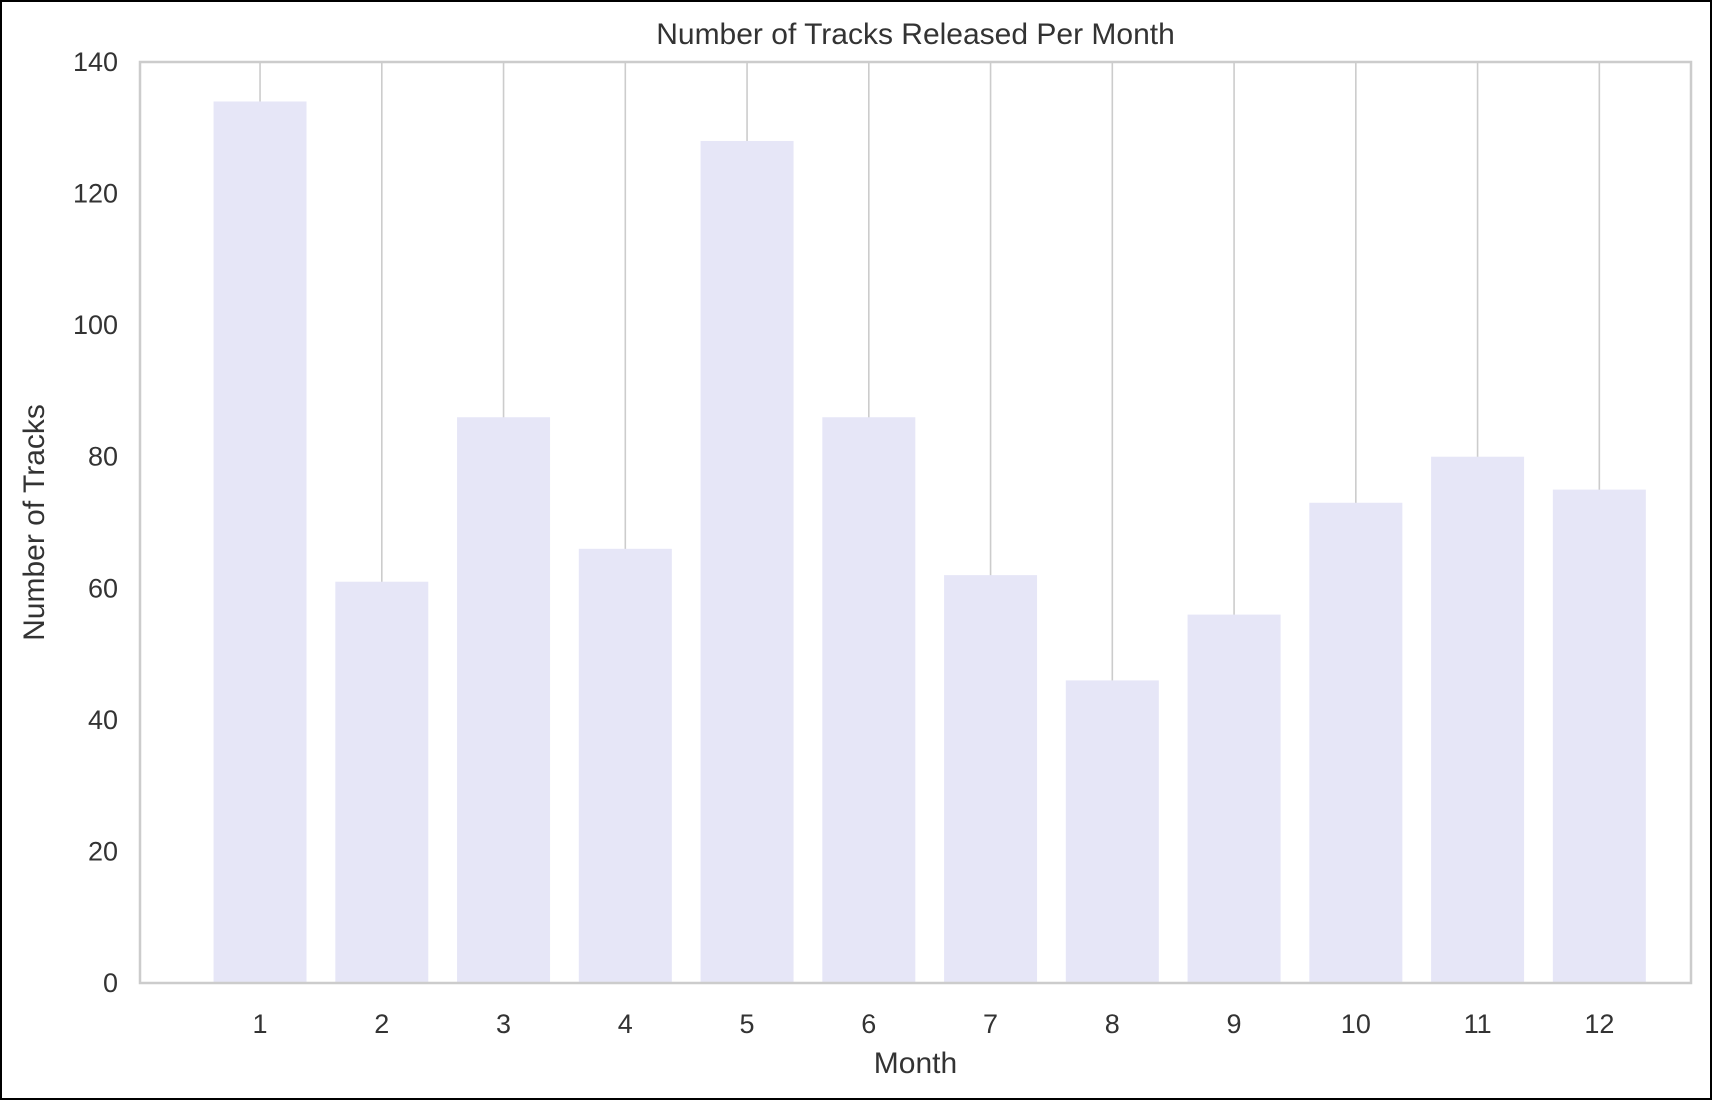 The image size is (1712, 1100). Describe the element at coordinates (990, 1024) in the screenshot. I see `x-tick-label: 7` at that location.